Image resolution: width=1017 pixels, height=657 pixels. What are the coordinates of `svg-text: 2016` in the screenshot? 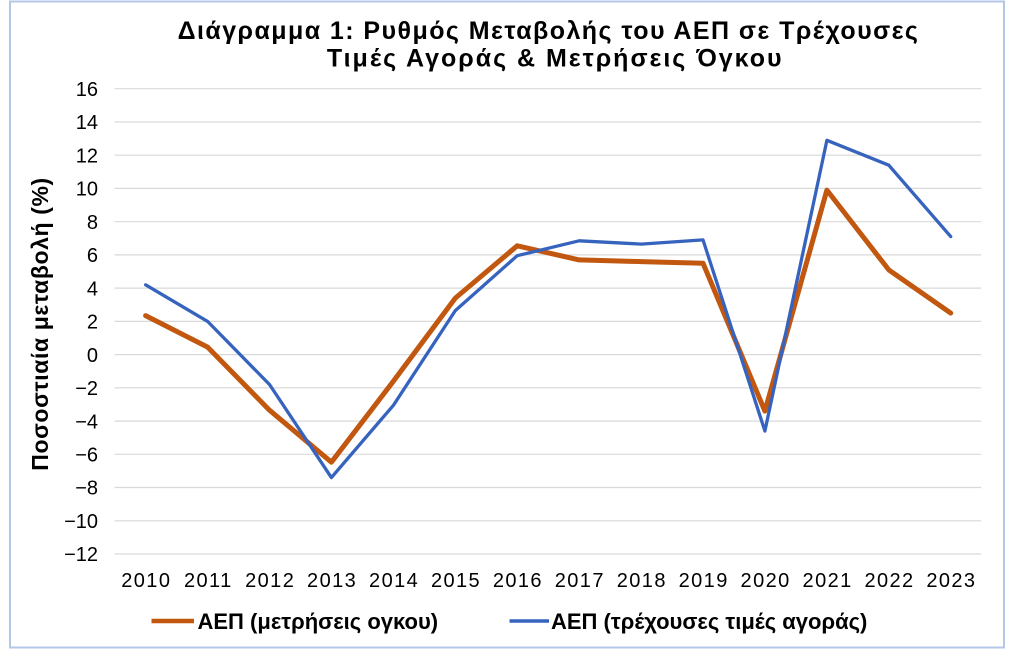 It's located at (518, 581).